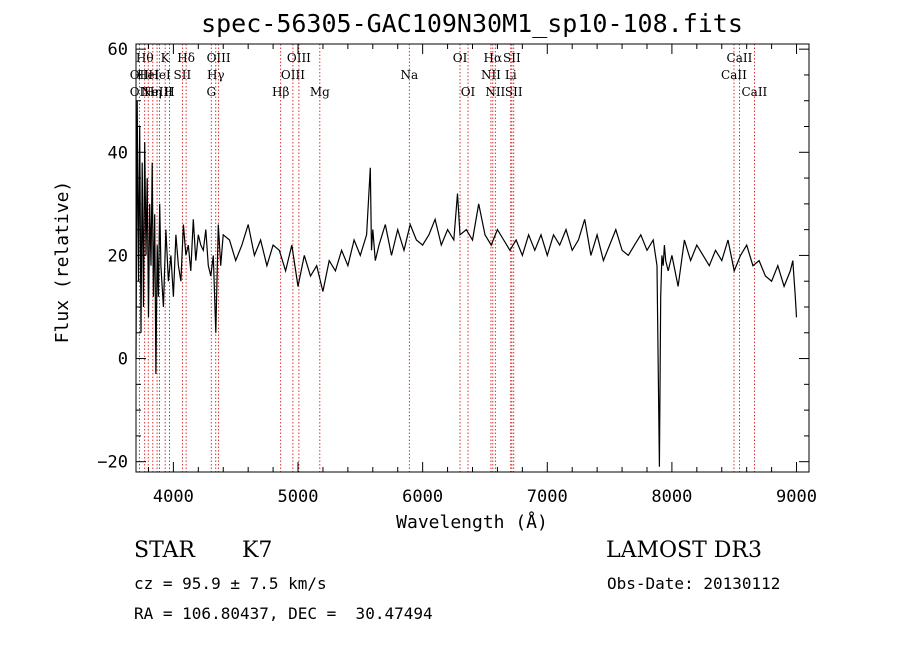  What do you see at coordinates (169, 92) in the screenshot?
I see `line-label: H` at bounding box center [169, 92].